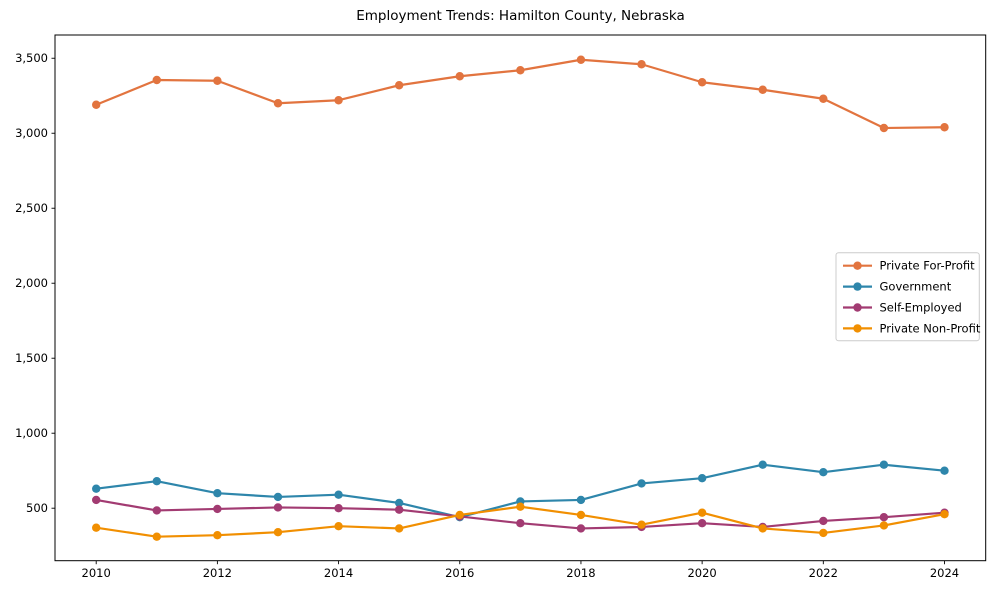 The height and width of the screenshot is (600, 1000). Describe the element at coordinates (338, 573) in the screenshot. I see `x-tick-label: 2014` at that location.